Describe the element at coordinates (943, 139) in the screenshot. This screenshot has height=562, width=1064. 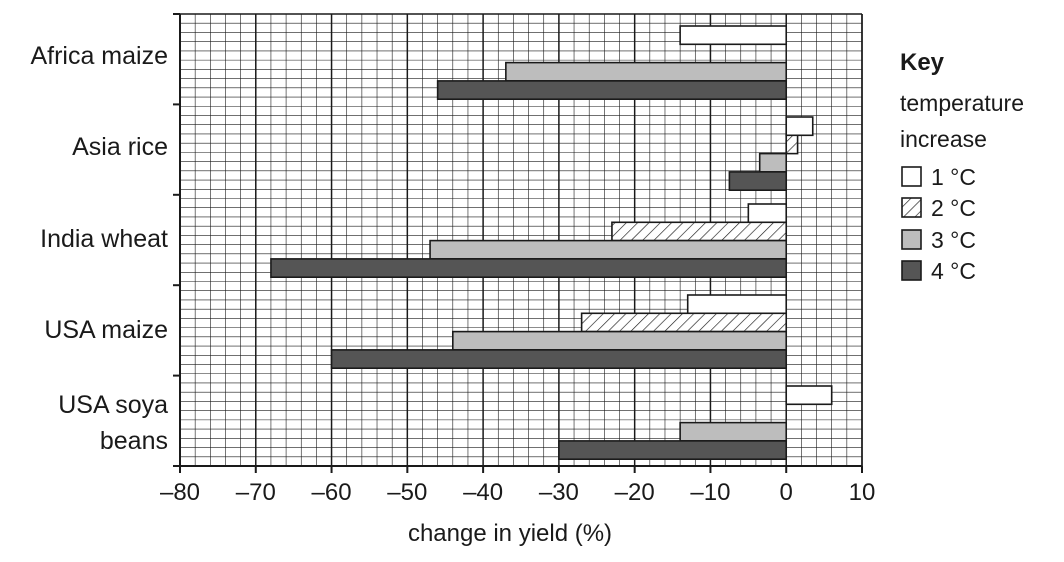
I see `legend-subtitle-line-2: increase` at that location.